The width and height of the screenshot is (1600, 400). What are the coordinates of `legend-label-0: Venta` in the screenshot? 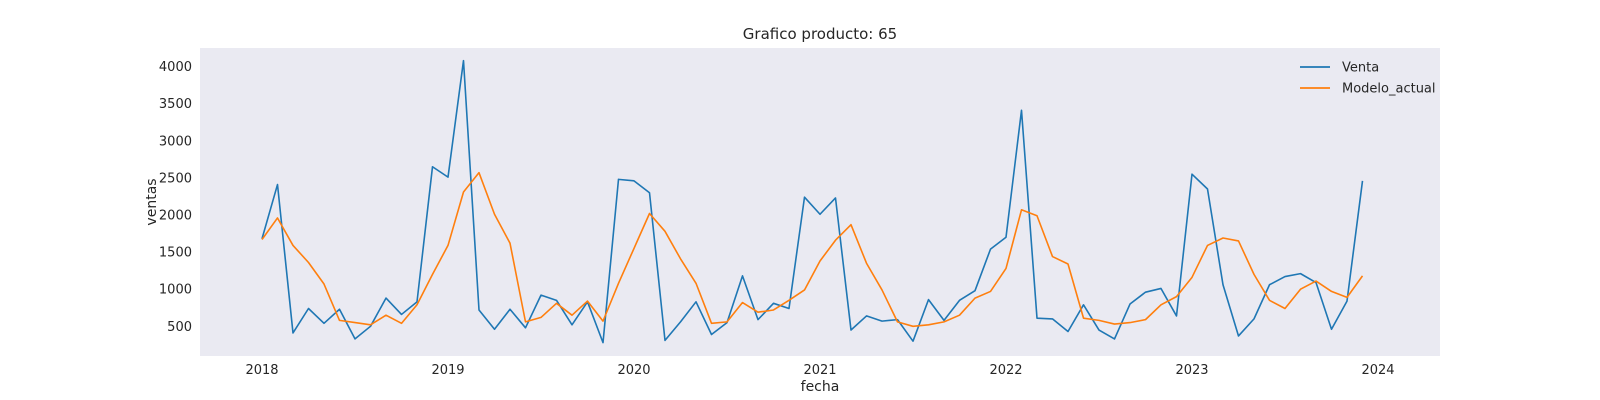 It's located at (1360, 68).